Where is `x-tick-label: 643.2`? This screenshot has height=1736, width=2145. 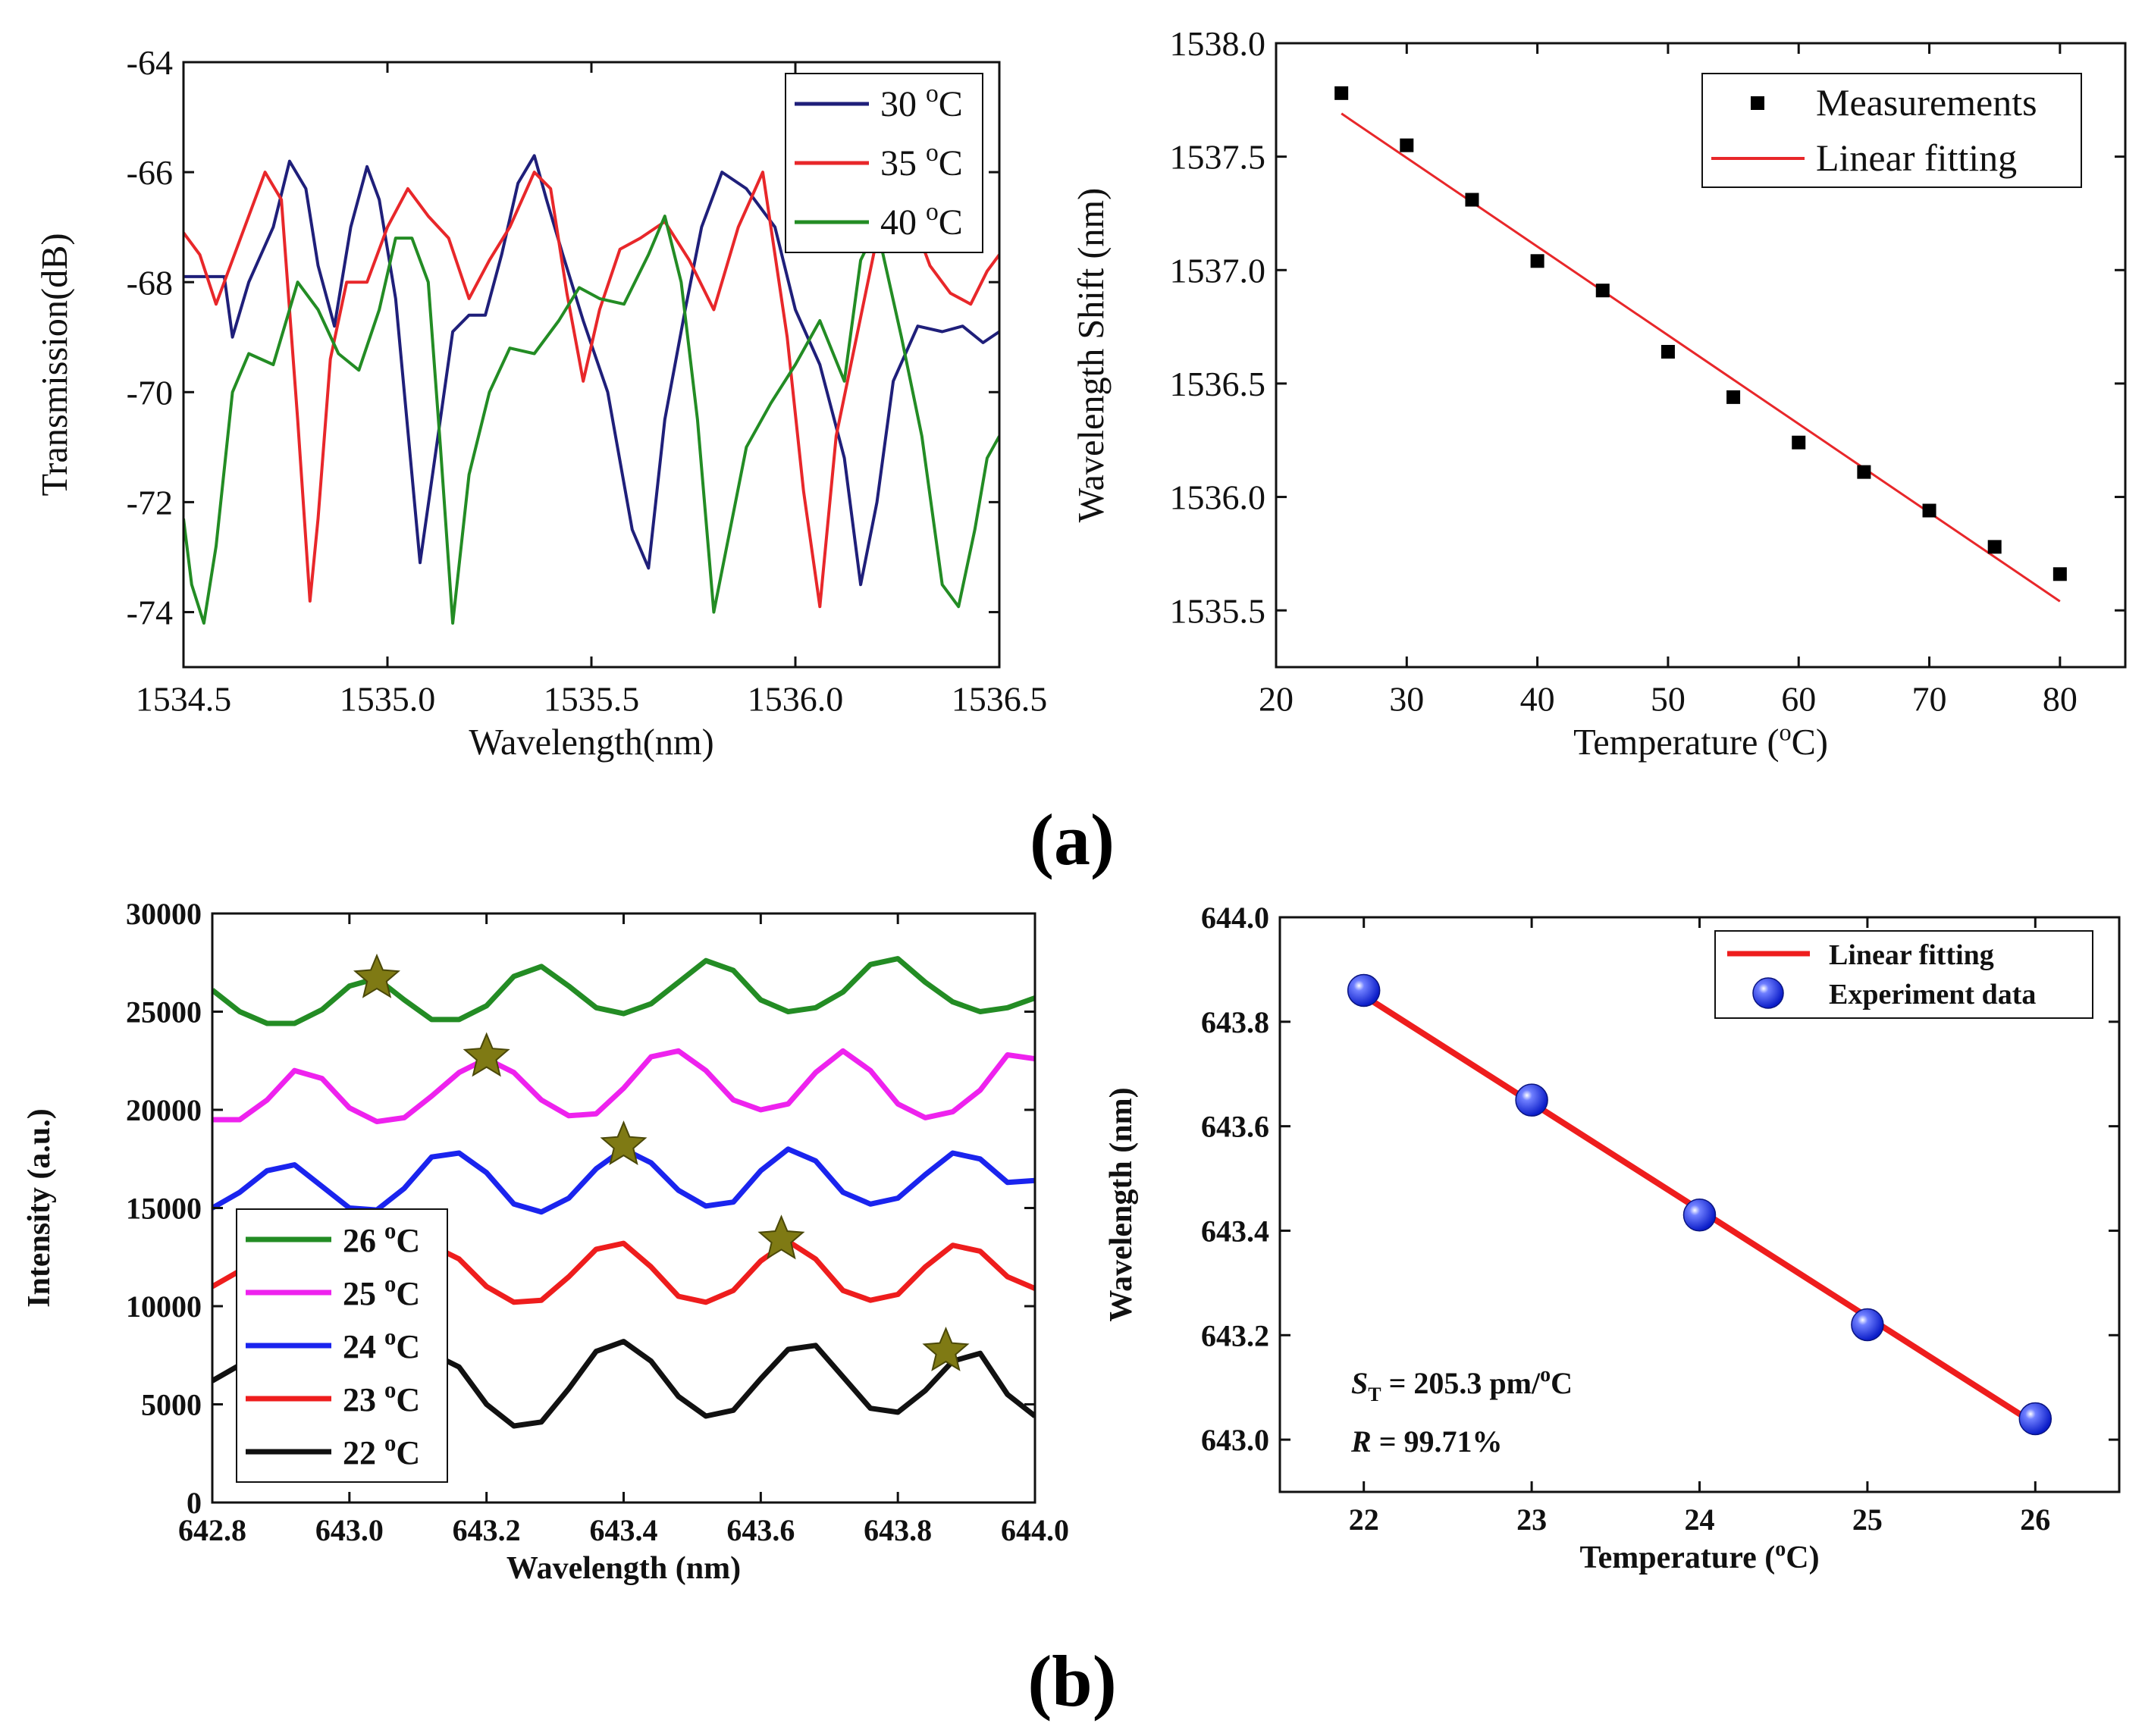
x-tick-label: 643.2 is located at coordinates (487, 1530).